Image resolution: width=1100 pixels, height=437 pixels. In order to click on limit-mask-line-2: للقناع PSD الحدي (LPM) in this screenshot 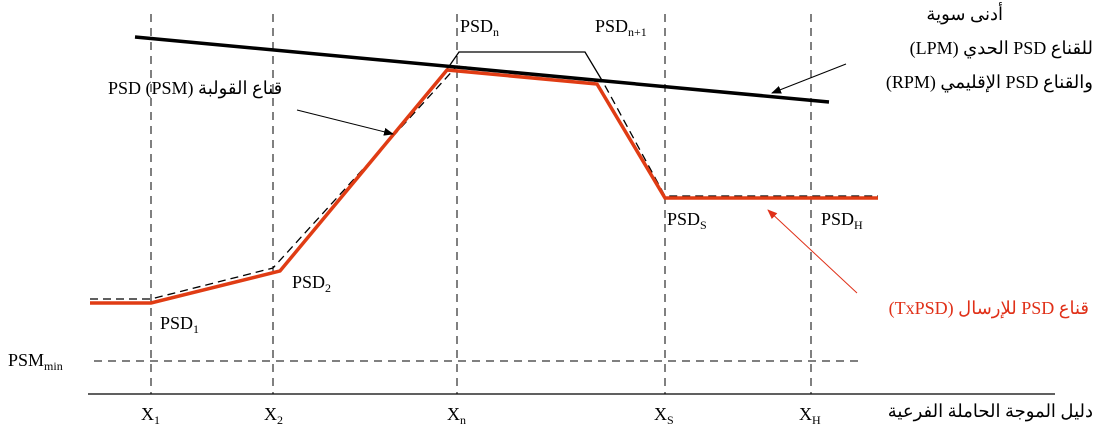, I will do `click(1001, 48)`.